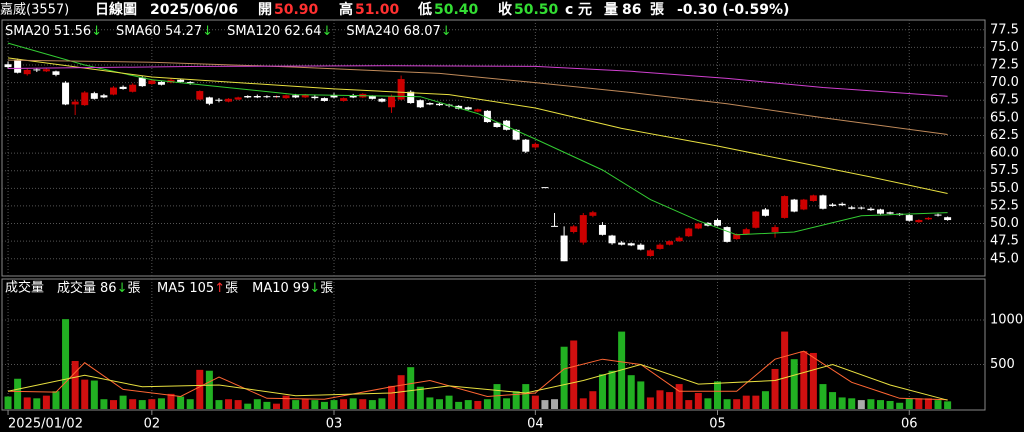  Describe the element at coordinates (292, 288) in the screenshot. I see `legend-entry: MA10 99↓張` at that location.